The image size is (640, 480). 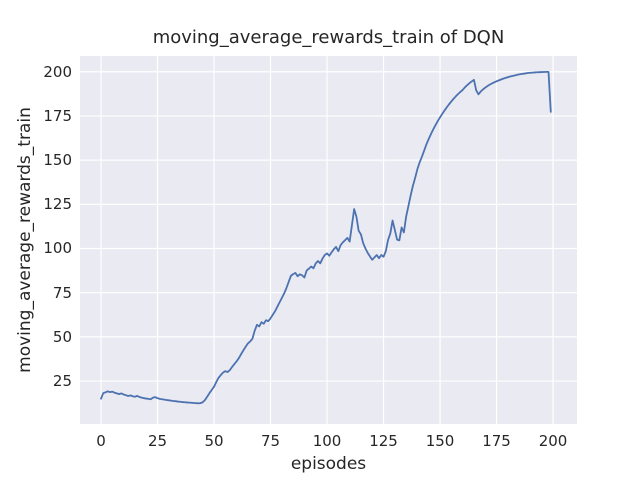 What do you see at coordinates (57, 248) in the screenshot?
I see `y-tick-label: 100` at bounding box center [57, 248].